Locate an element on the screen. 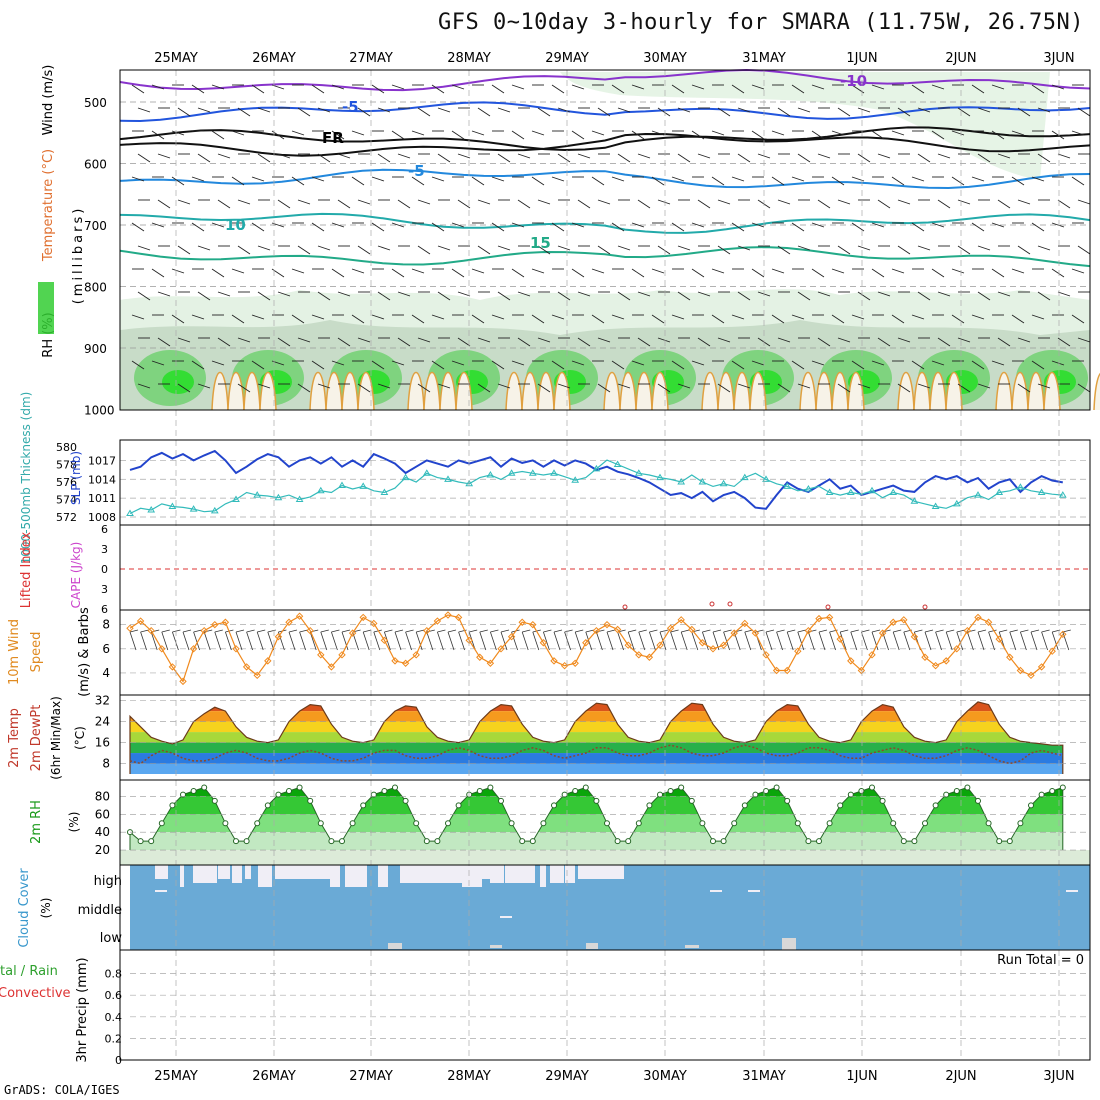  cape-marker is located at coordinates (925, 607).